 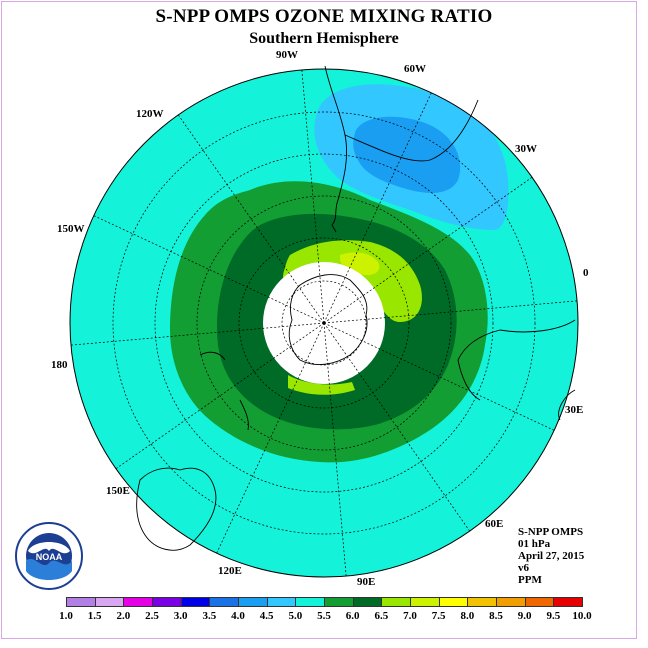 I want to click on longitude-label: 60W, so click(x=415, y=69).